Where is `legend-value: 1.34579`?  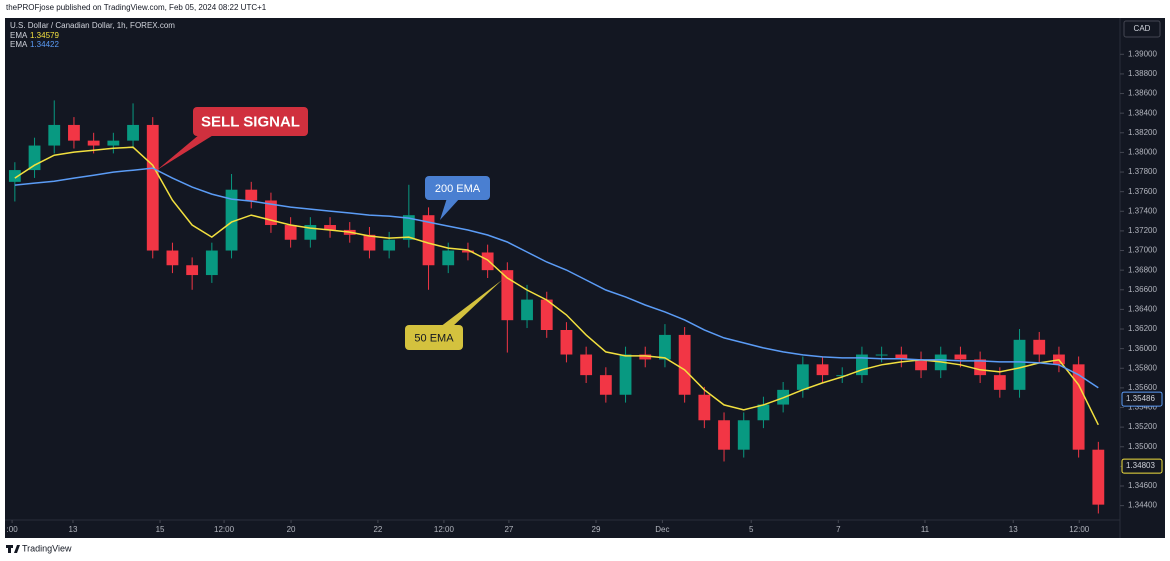
legend-value: 1.34579 is located at coordinates (44, 35).